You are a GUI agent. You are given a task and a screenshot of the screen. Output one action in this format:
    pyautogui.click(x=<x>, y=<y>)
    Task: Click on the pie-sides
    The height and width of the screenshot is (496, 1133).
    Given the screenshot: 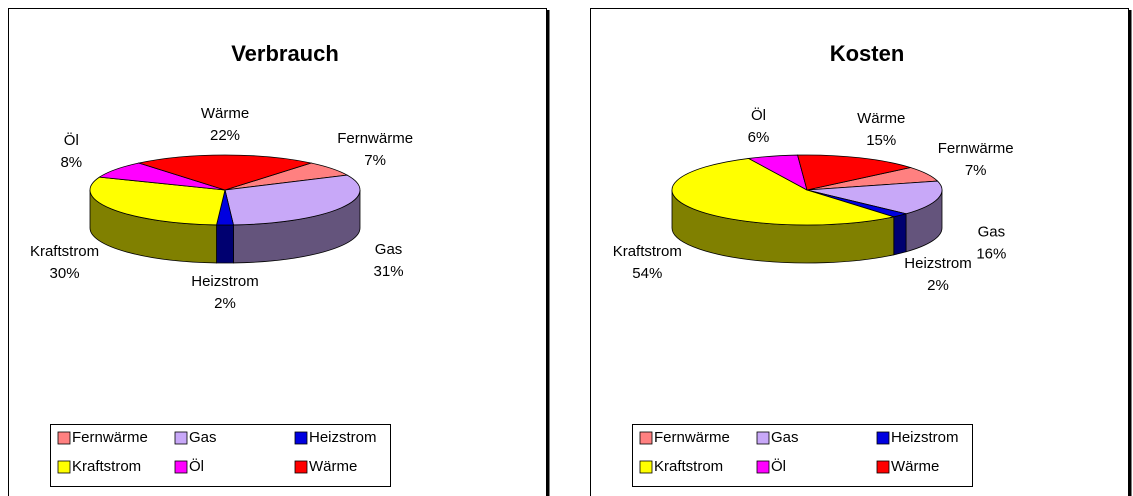 What is the action you would take?
    pyautogui.click(x=807, y=226)
    